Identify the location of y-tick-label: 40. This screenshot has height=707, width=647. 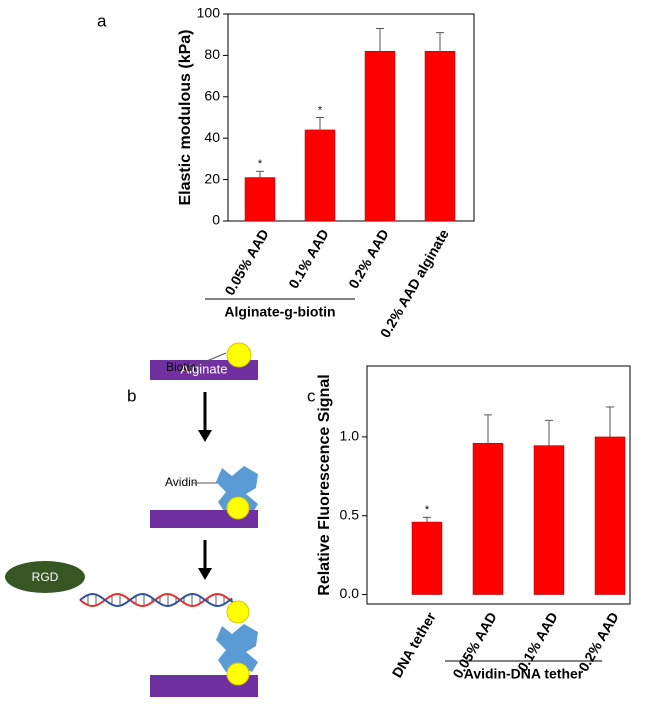
(212, 137).